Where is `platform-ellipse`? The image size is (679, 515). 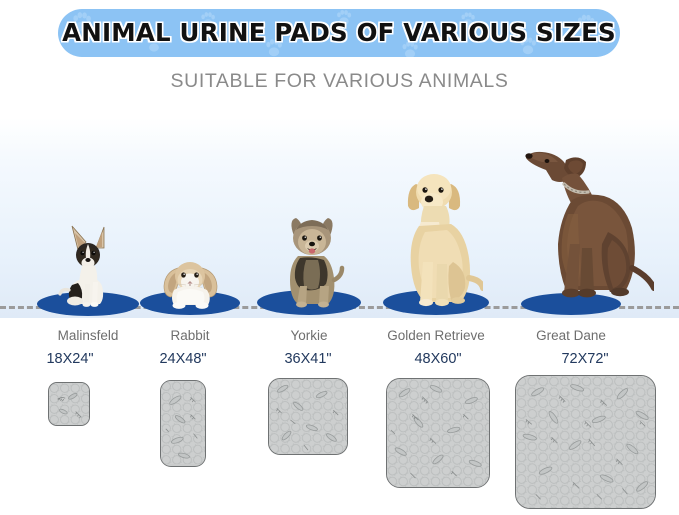 platform-ellipse is located at coordinates (571, 304).